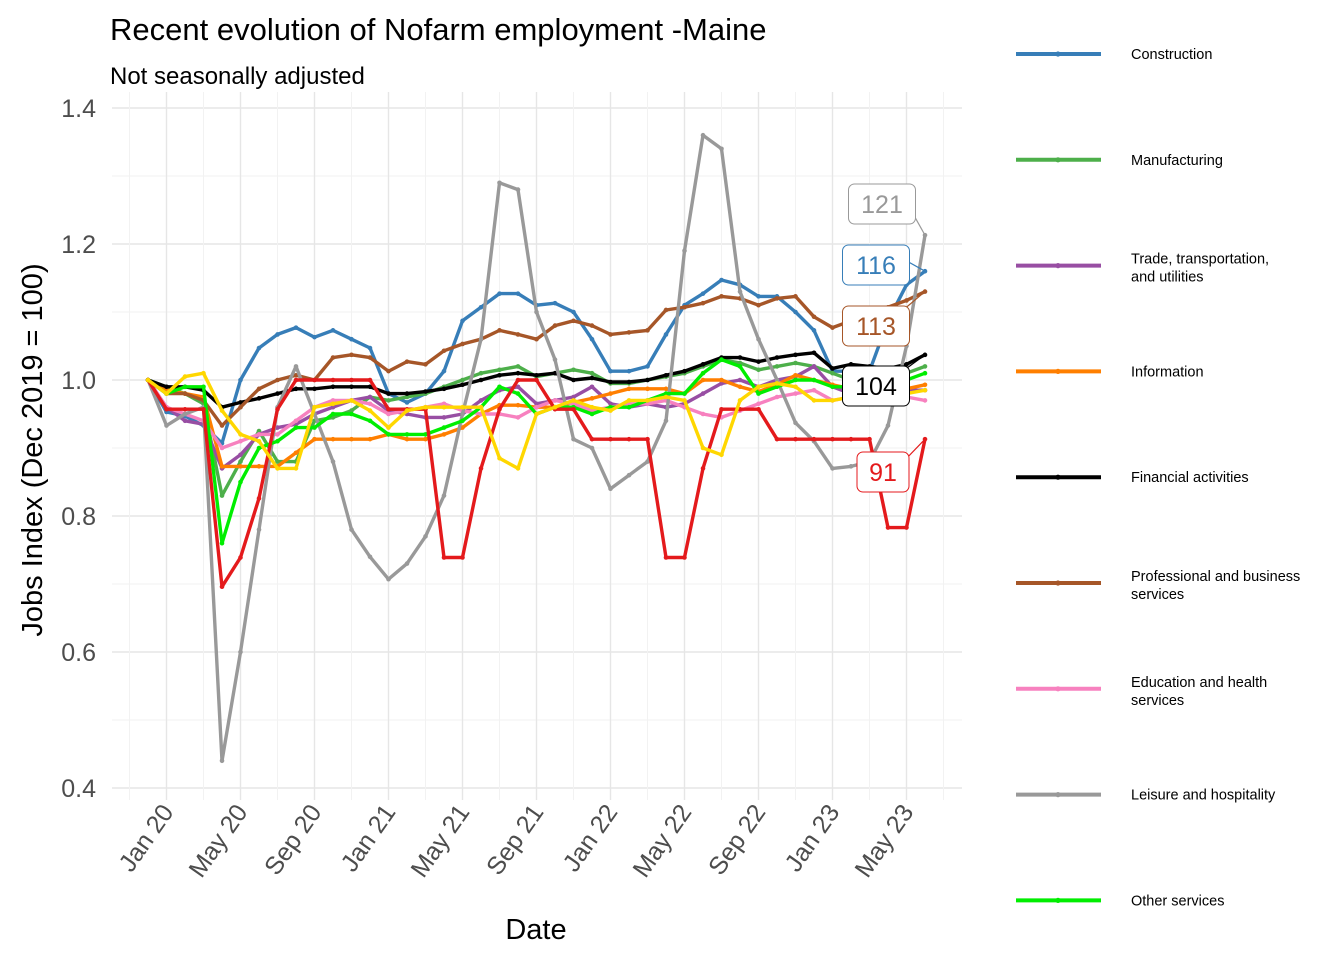 The image size is (1344, 960). I want to click on end-label-text: 121, so click(882, 205).